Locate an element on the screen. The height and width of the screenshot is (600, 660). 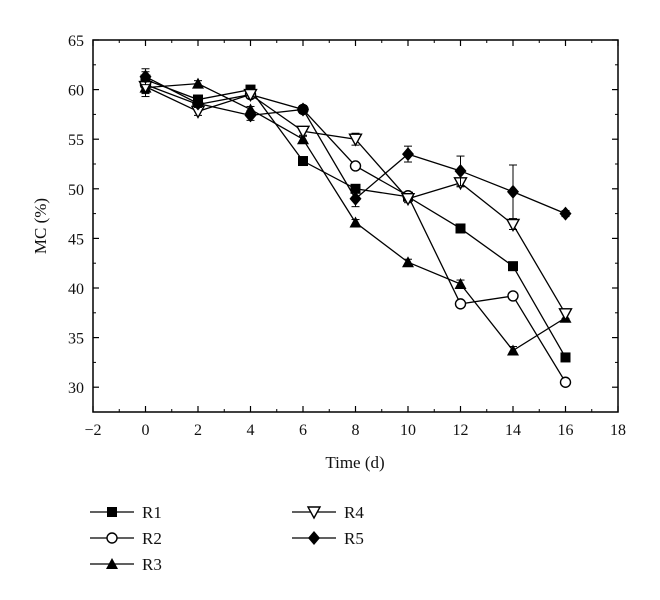
x-tick-label: 6 is located at coordinates (303, 430).